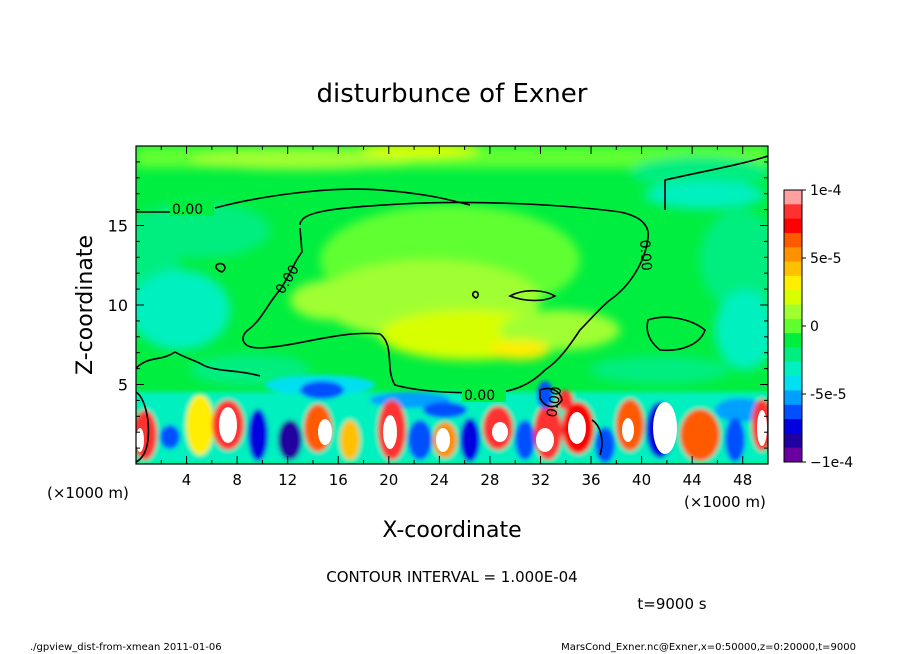 Image resolution: width=904 pixels, height=654 pixels. Describe the element at coordinates (742, 480) in the screenshot. I see `x-tick-label: 48` at that location.